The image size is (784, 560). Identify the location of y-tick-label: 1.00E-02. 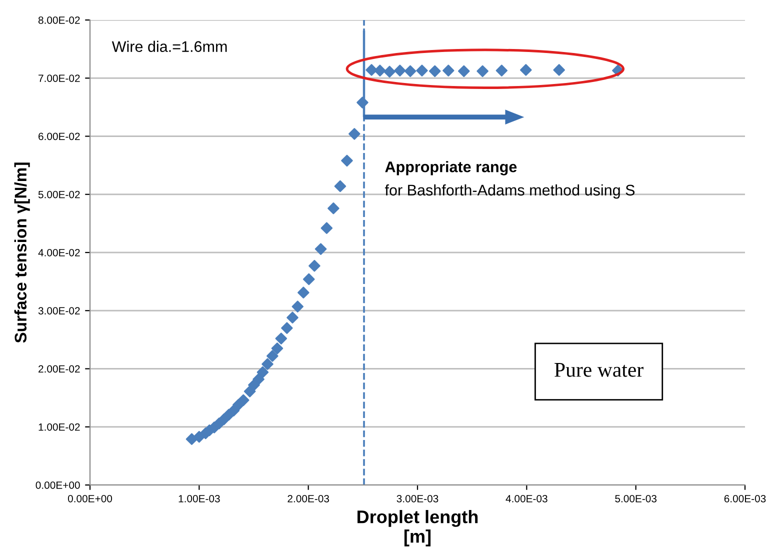
(59, 427).